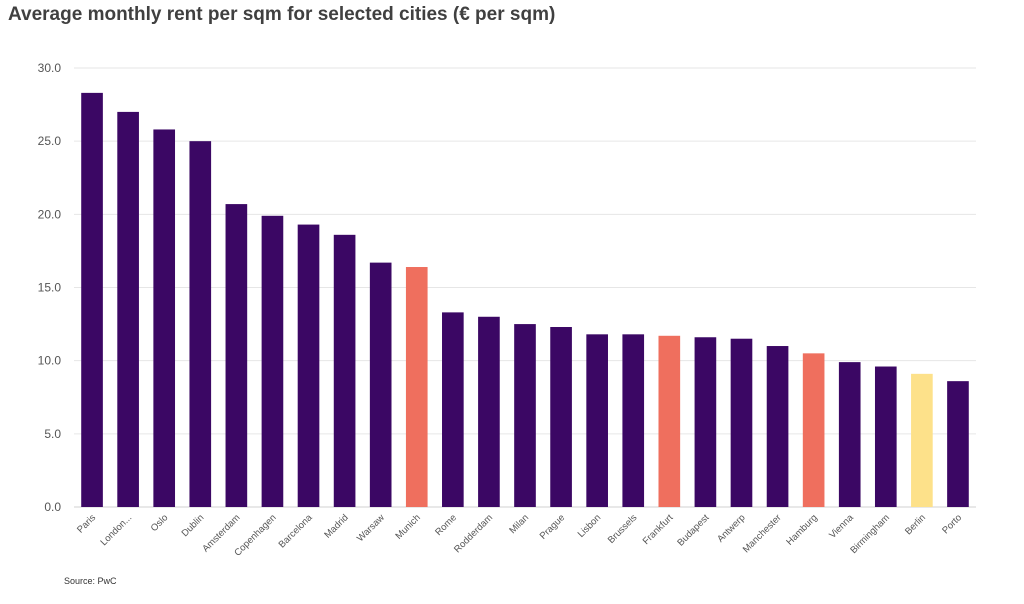 Image resolution: width=1024 pixels, height=604 pixels. Describe the element at coordinates (777, 426) in the screenshot. I see `bar-manchester` at that location.